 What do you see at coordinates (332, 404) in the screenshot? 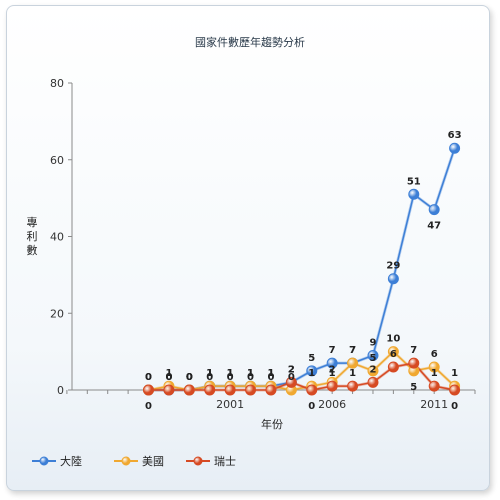
I see `x-tick-label: 2006` at bounding box center [332, 404].